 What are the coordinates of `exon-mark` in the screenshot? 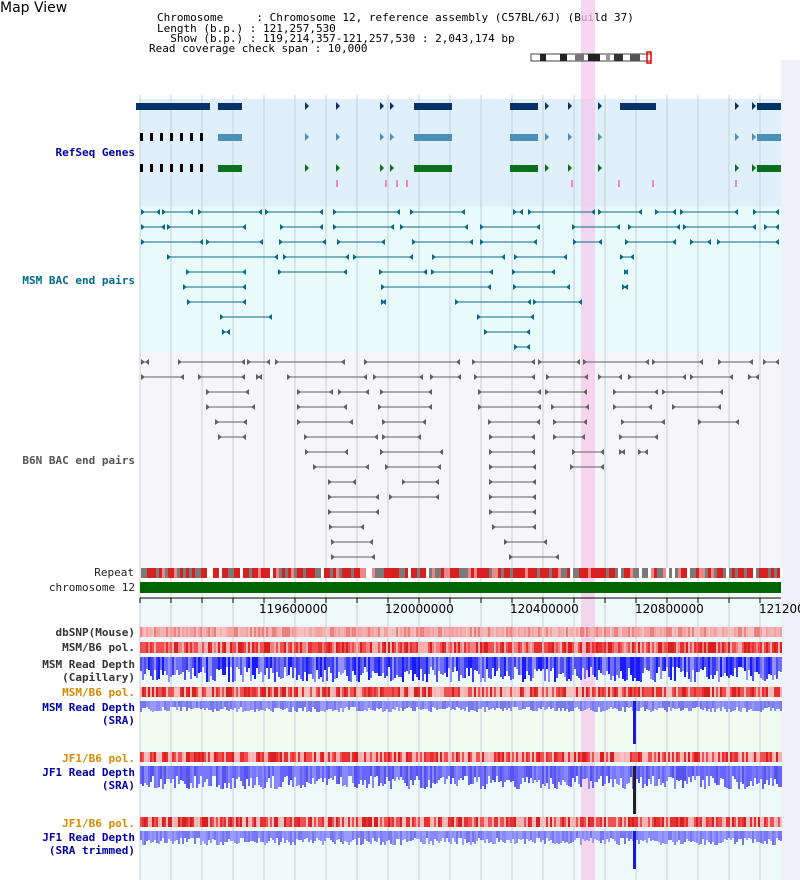 It's located at (201, 137).